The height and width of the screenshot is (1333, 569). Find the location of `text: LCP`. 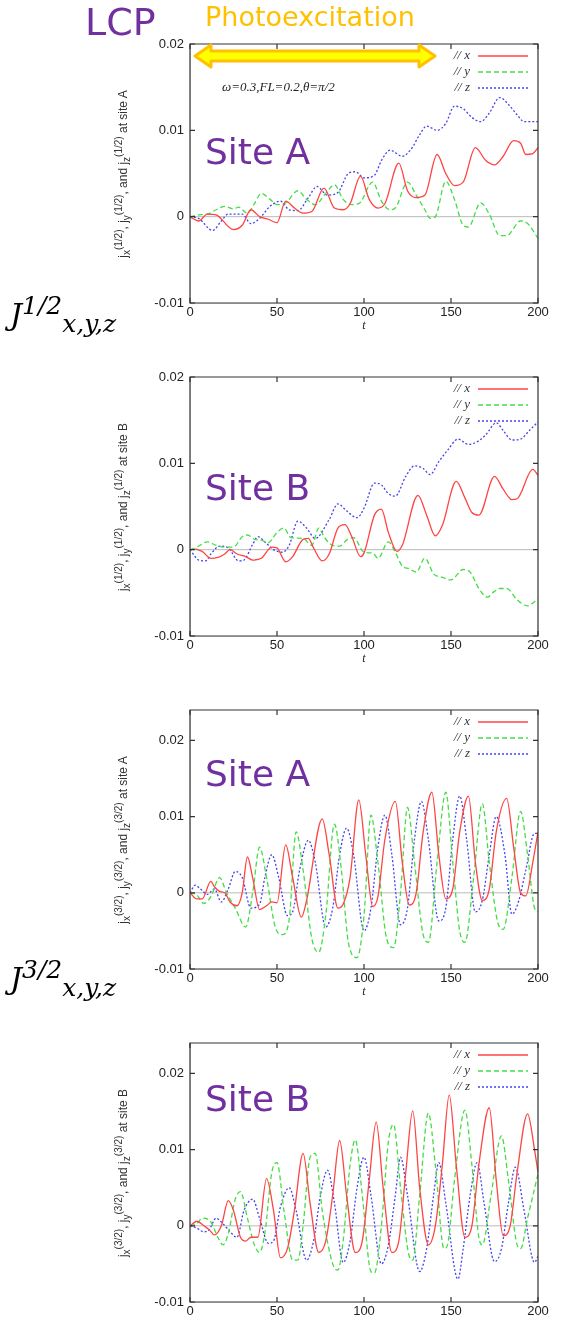

text: LCP is located at coordinates (120, 22).